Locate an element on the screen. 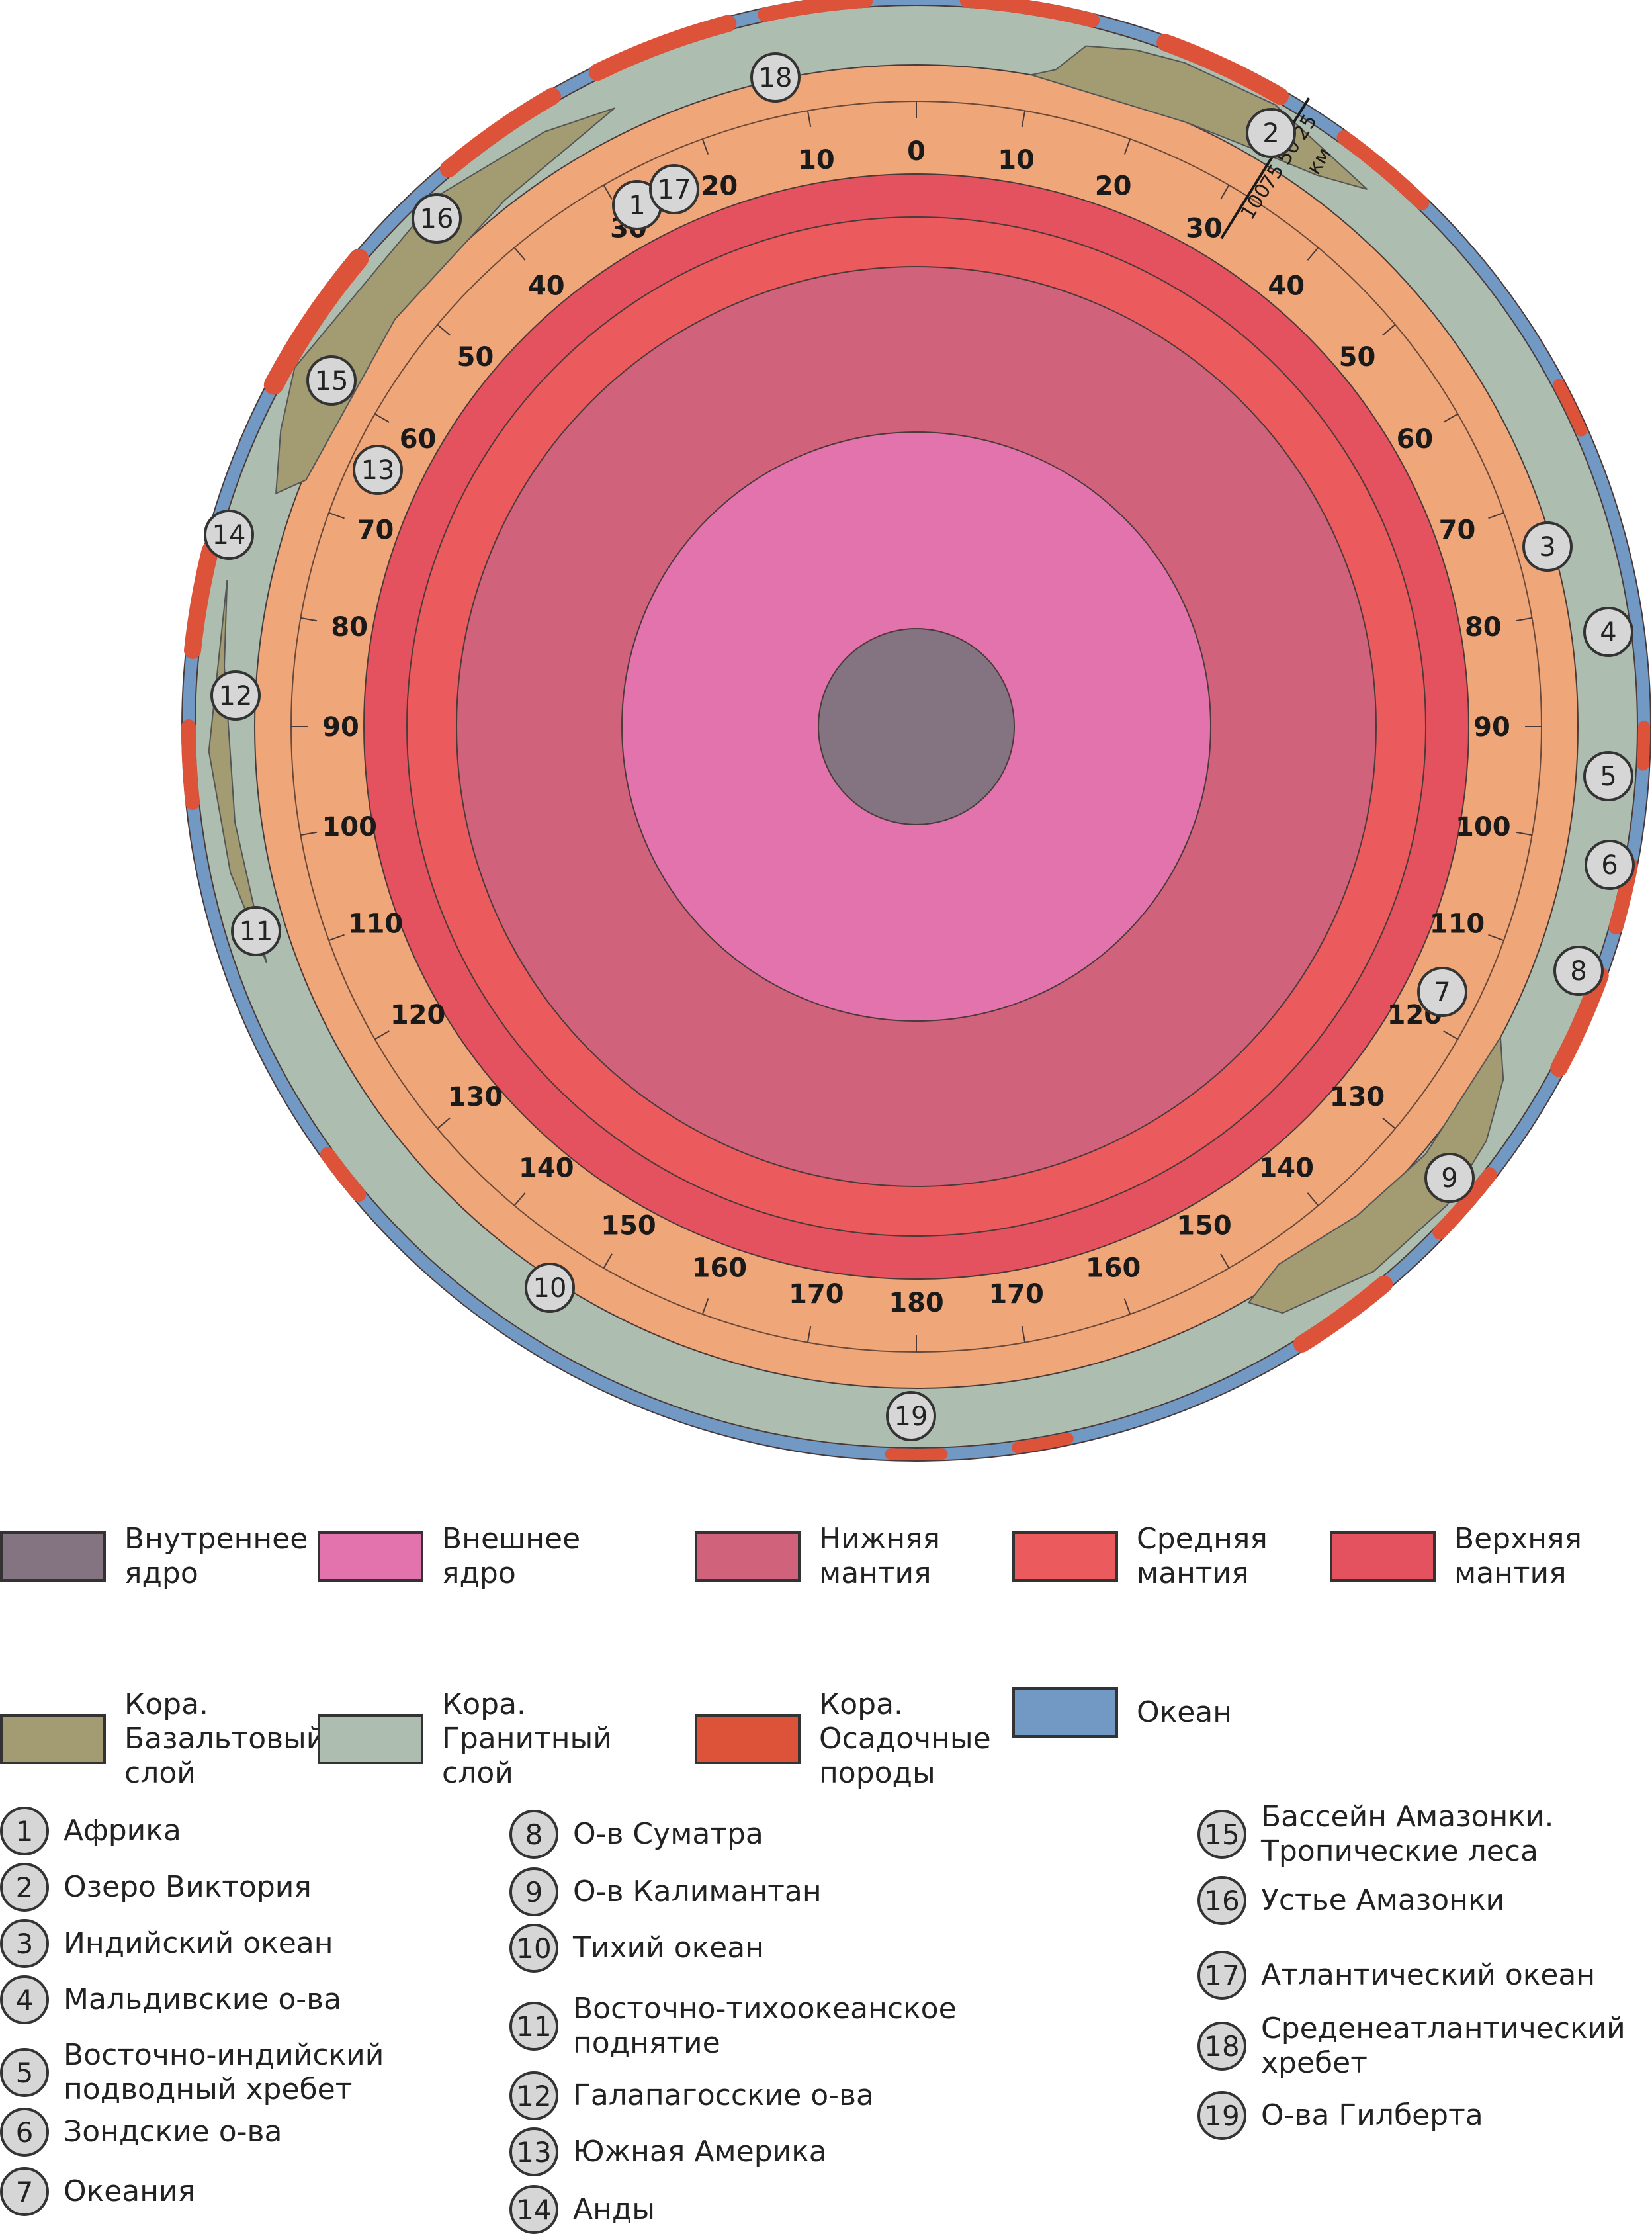  degree-label-left-90: 90 is located at coordinates (341, 727).